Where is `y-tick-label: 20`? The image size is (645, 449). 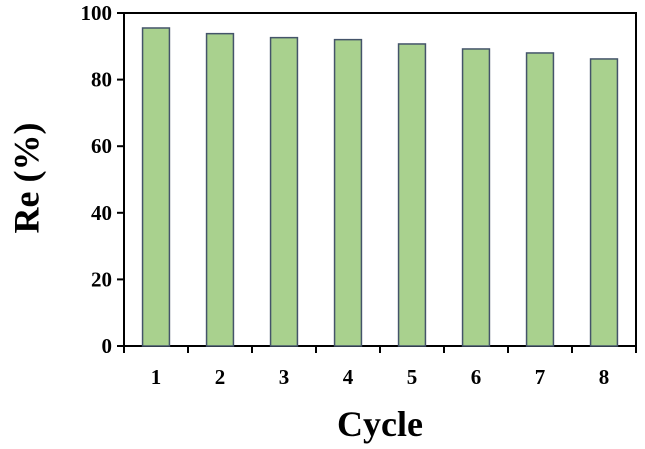 y-tick-label: 20 is located at coordinates (101, 279).